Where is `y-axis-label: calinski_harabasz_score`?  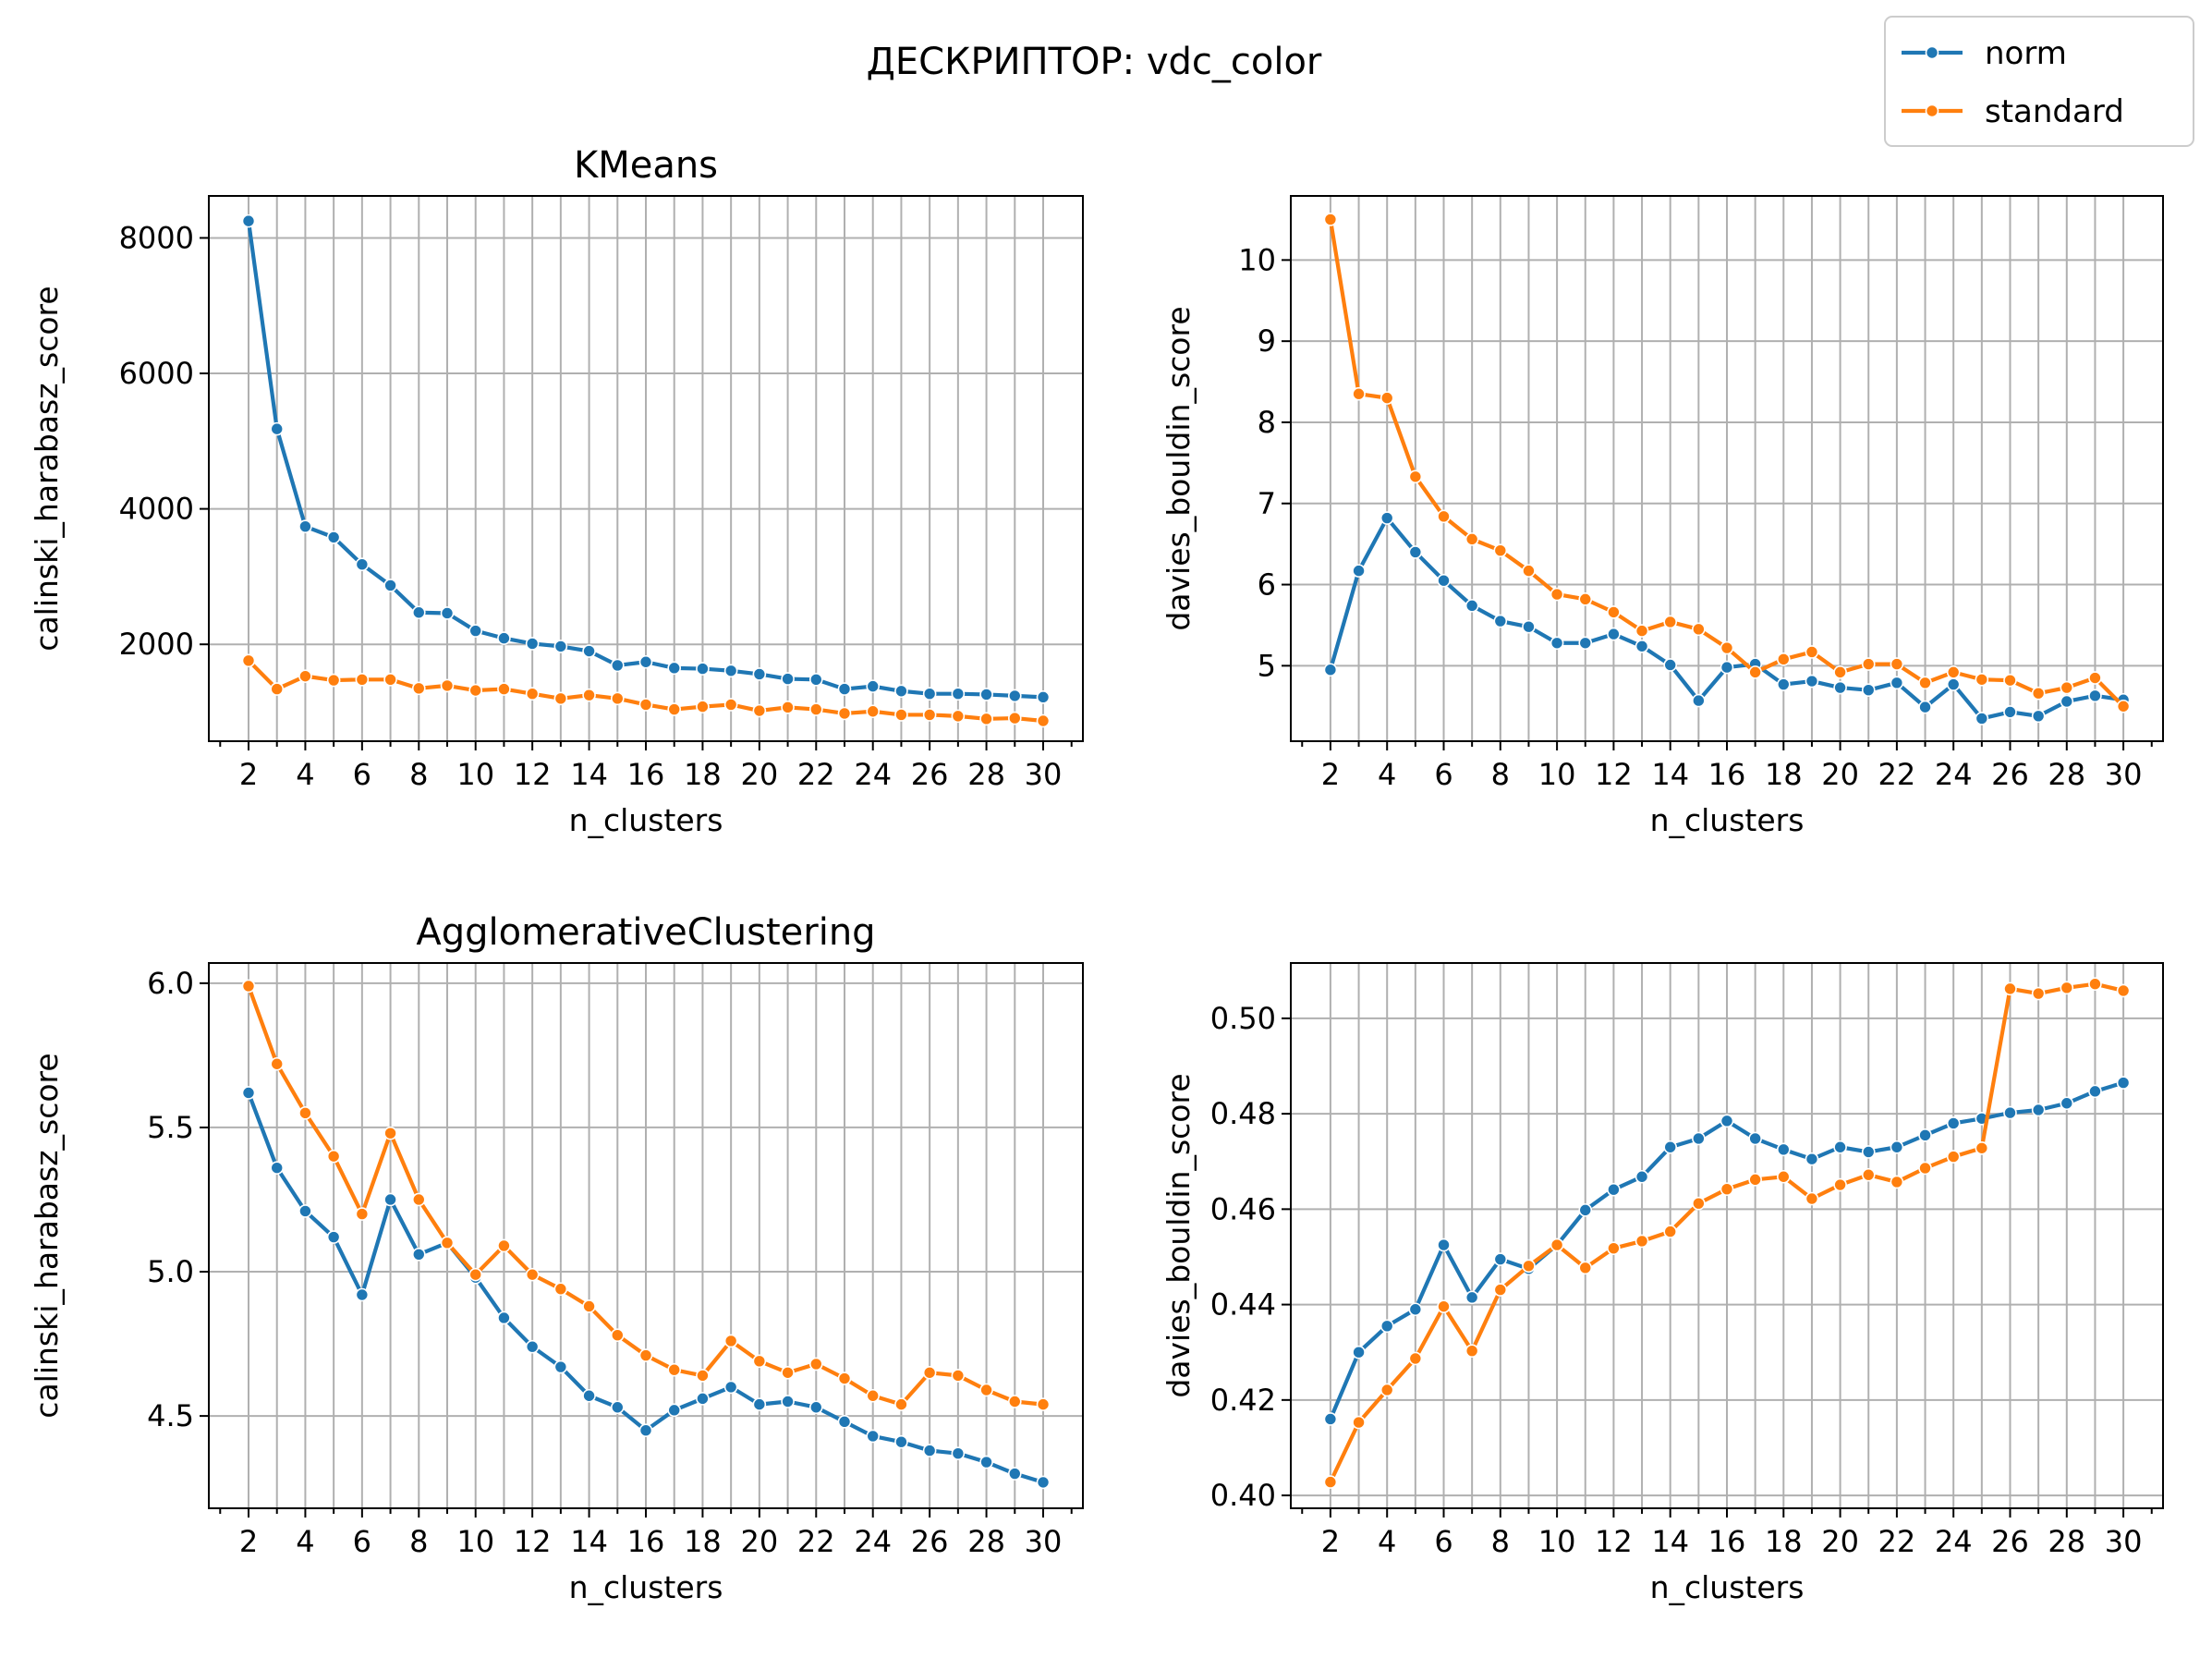 y-axis-label: calinski_harabasz_score is located at coordinates (47, 469).